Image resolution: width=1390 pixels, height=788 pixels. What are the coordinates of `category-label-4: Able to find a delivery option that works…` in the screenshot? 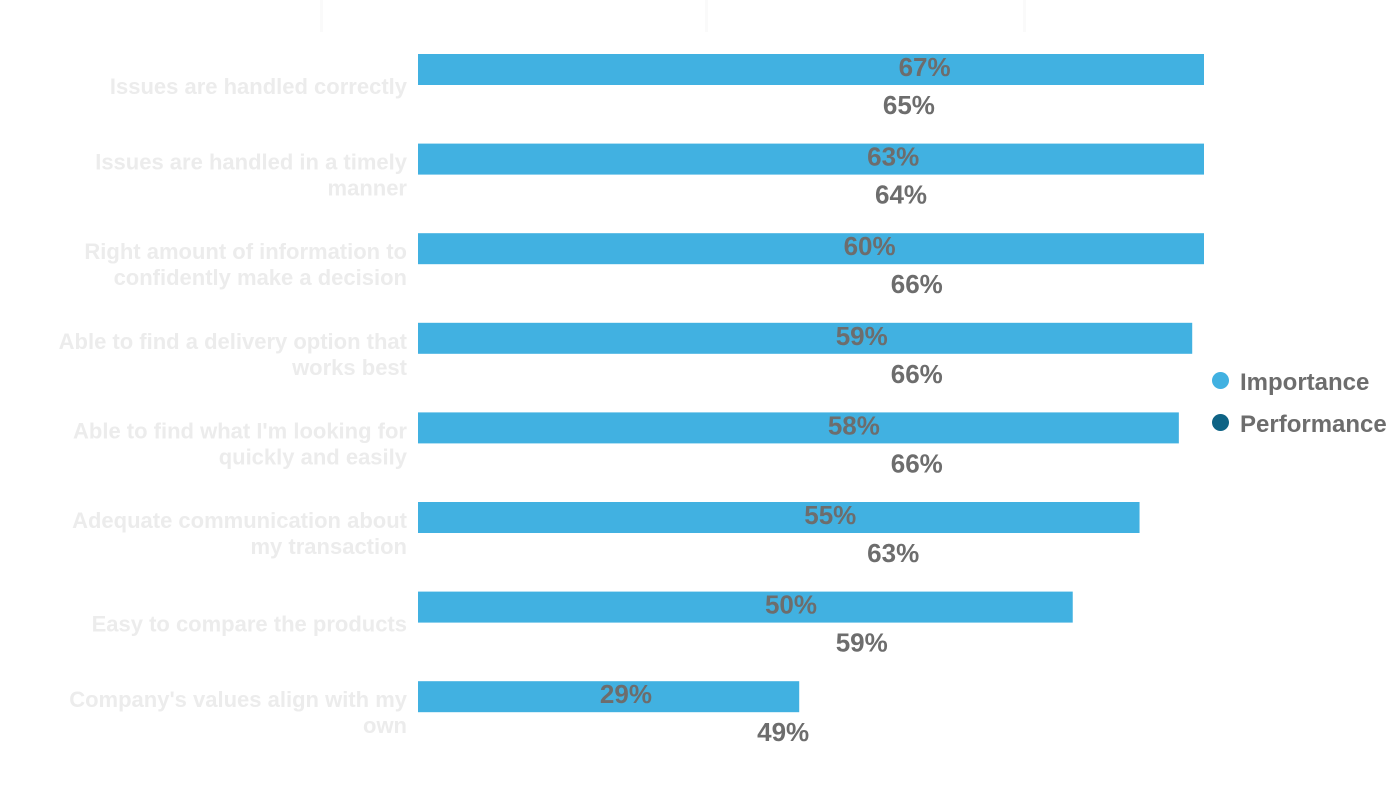 It's located at (233, 354).